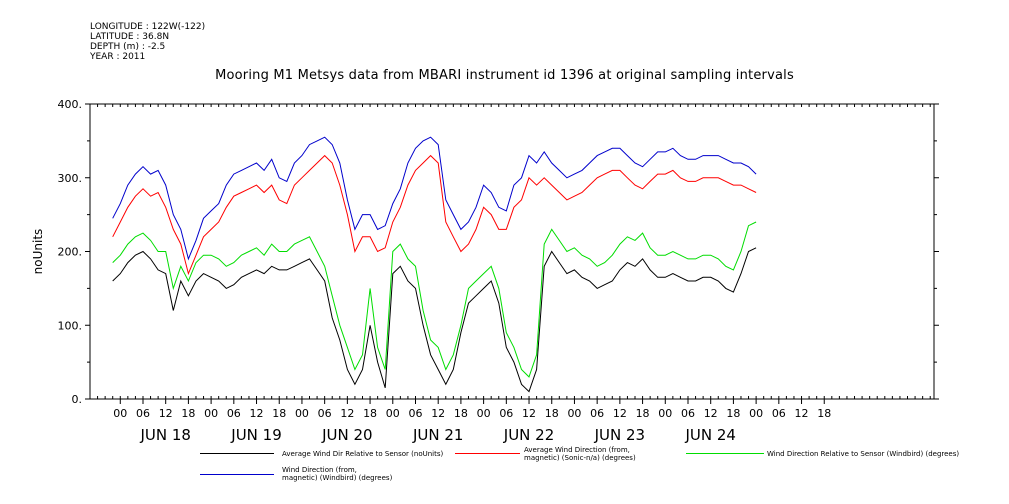  Describe the element at coordinates (528, 435) in the screenshot. I see `x-day-label: JUN 22` at that location.